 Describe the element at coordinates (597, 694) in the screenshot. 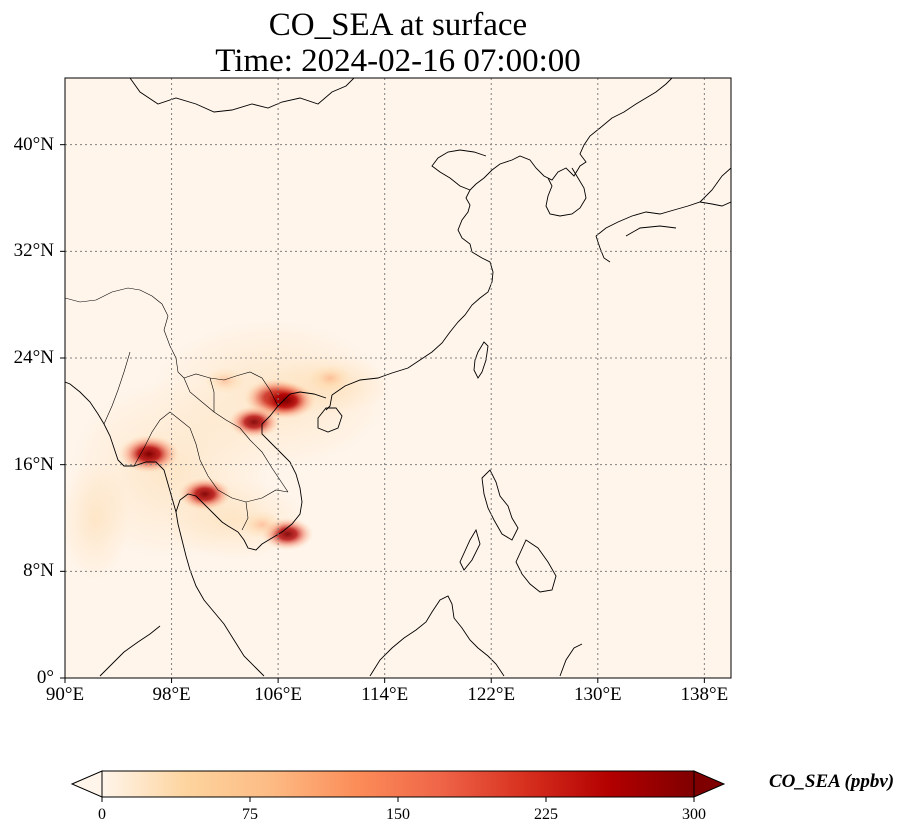

I see `x-tick-label: 130°E` at that location.